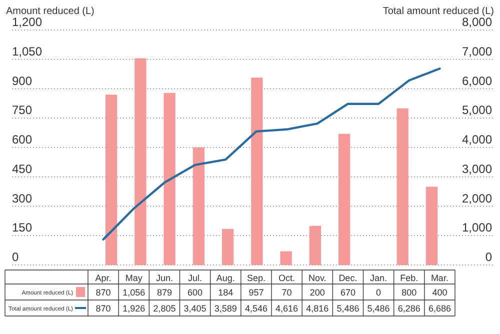  I want to click on data-label: 4,816, so click(317, 309).